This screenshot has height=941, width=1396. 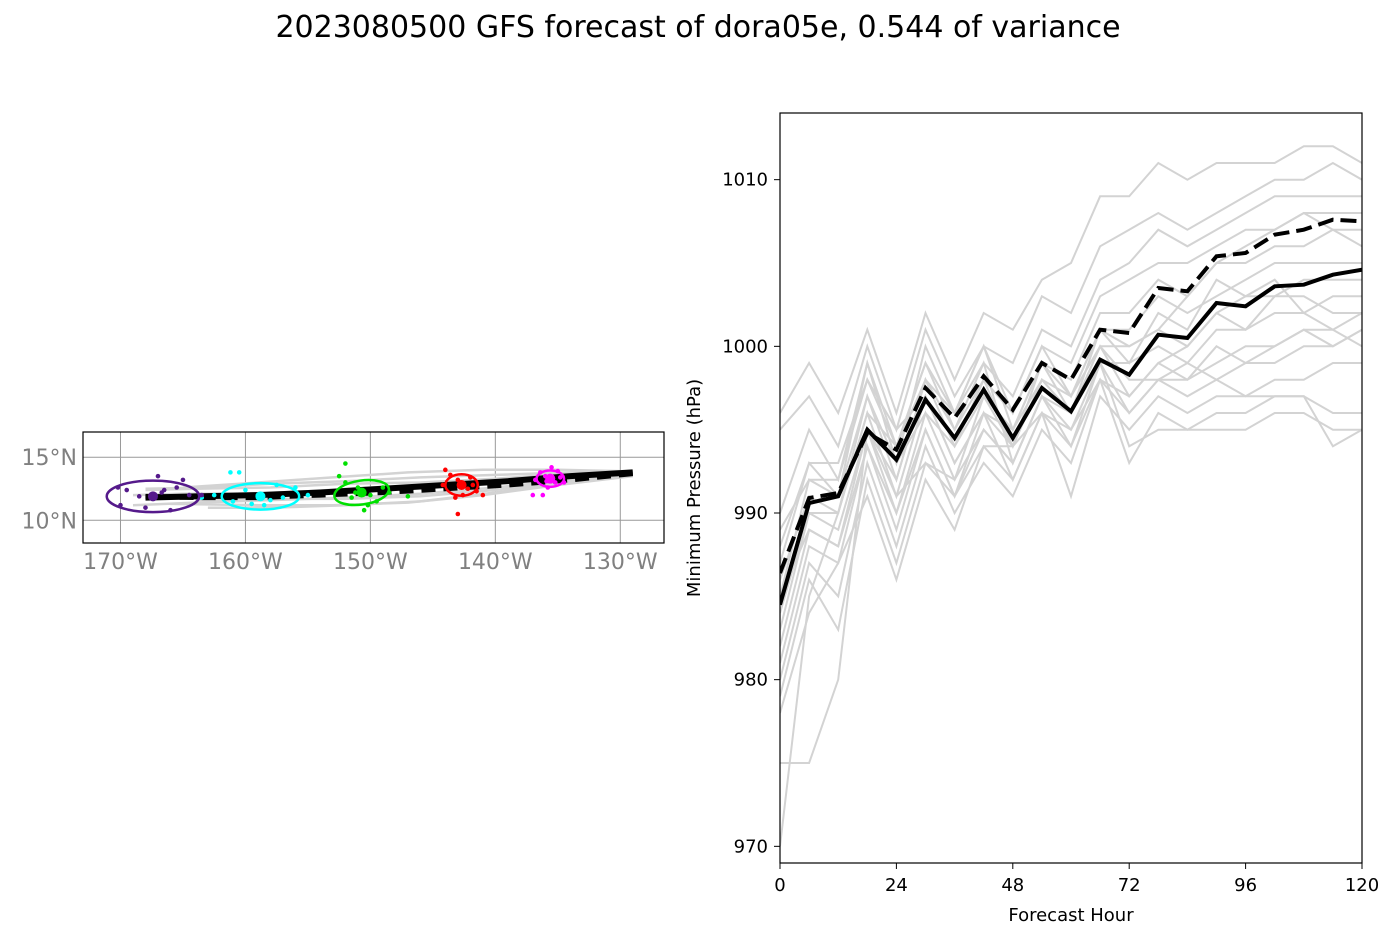 I want to click on y-axis-label: Minimum Pressure (hPa), so click(x=694, y=488).